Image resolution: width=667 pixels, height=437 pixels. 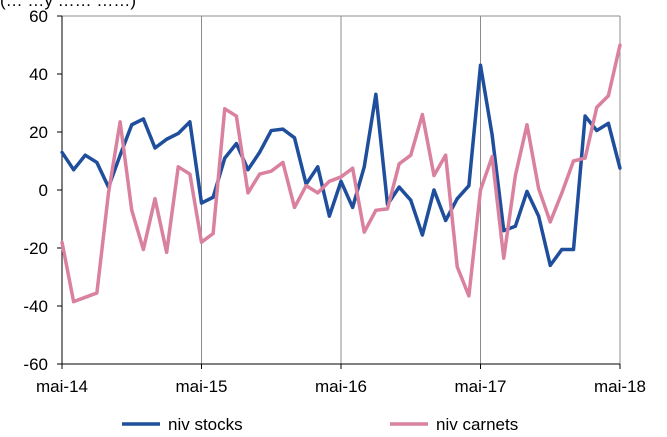 I want to click on legend-label: niv carnets, so click(x=477, y=424).